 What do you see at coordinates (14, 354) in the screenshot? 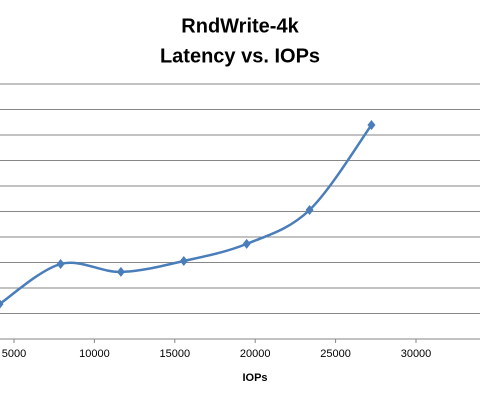
I see `x-tick-label: 5000` at bounding box center [14, 354].